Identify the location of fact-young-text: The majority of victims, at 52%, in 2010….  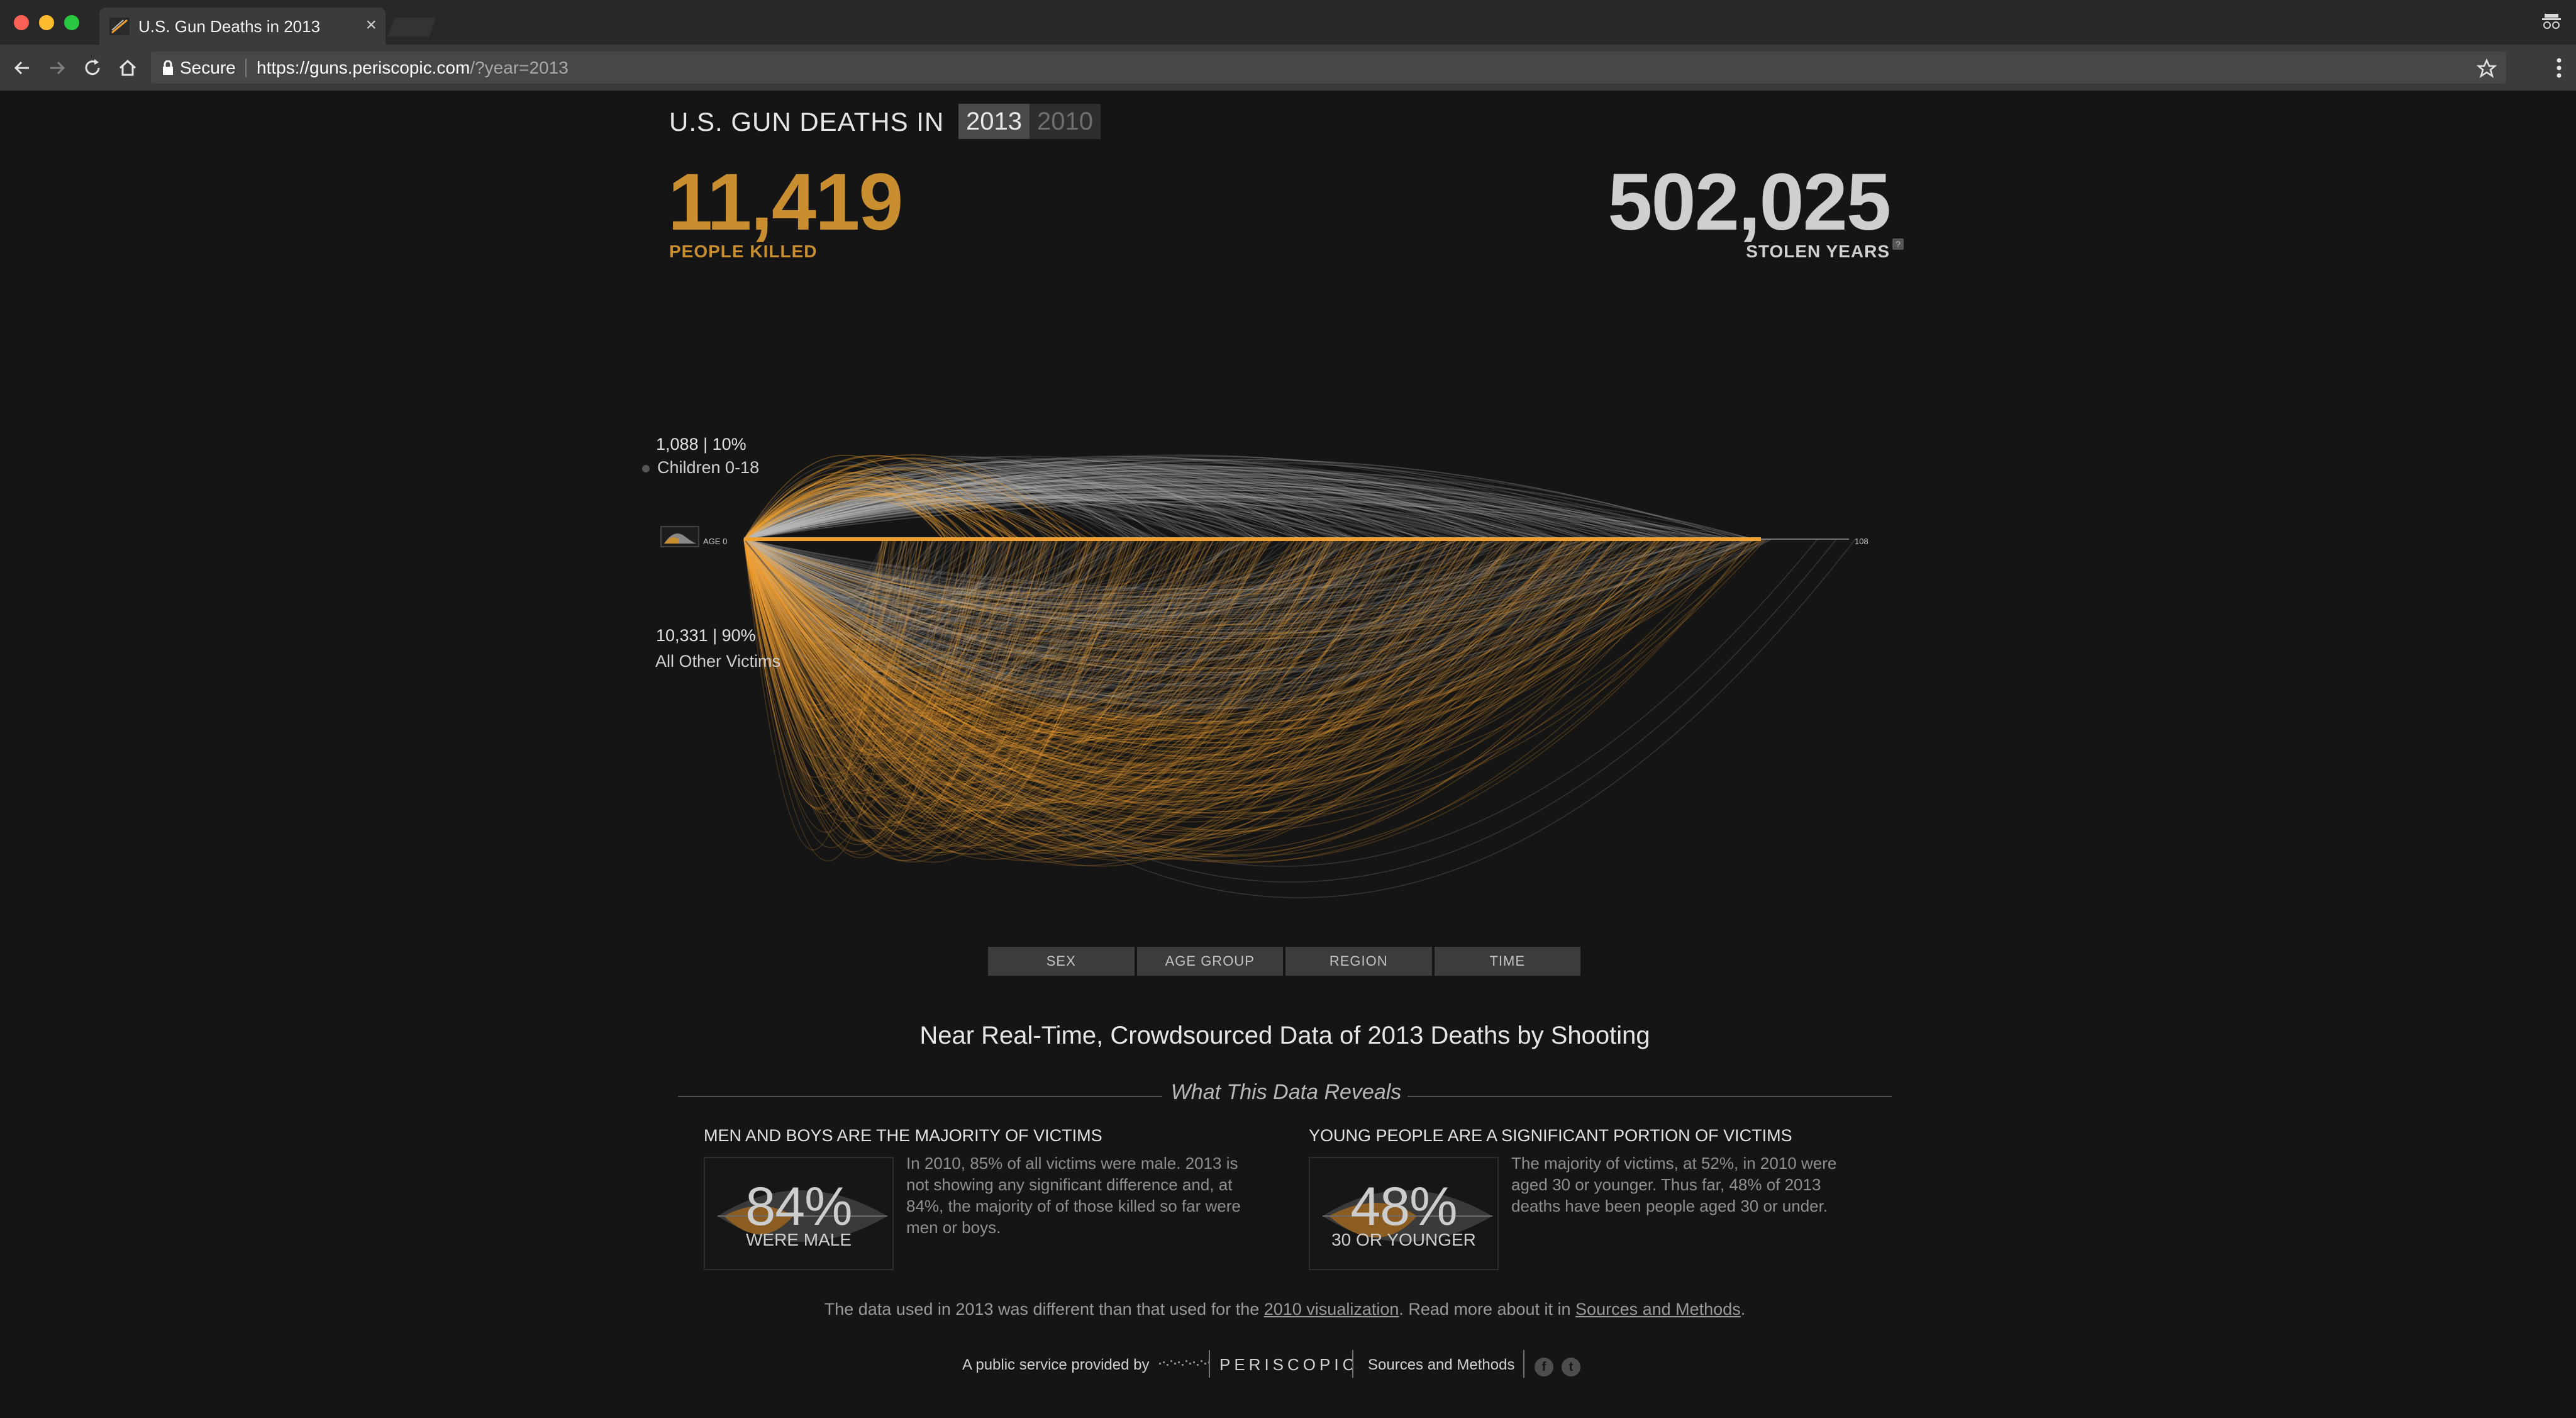
(1674, 1184).